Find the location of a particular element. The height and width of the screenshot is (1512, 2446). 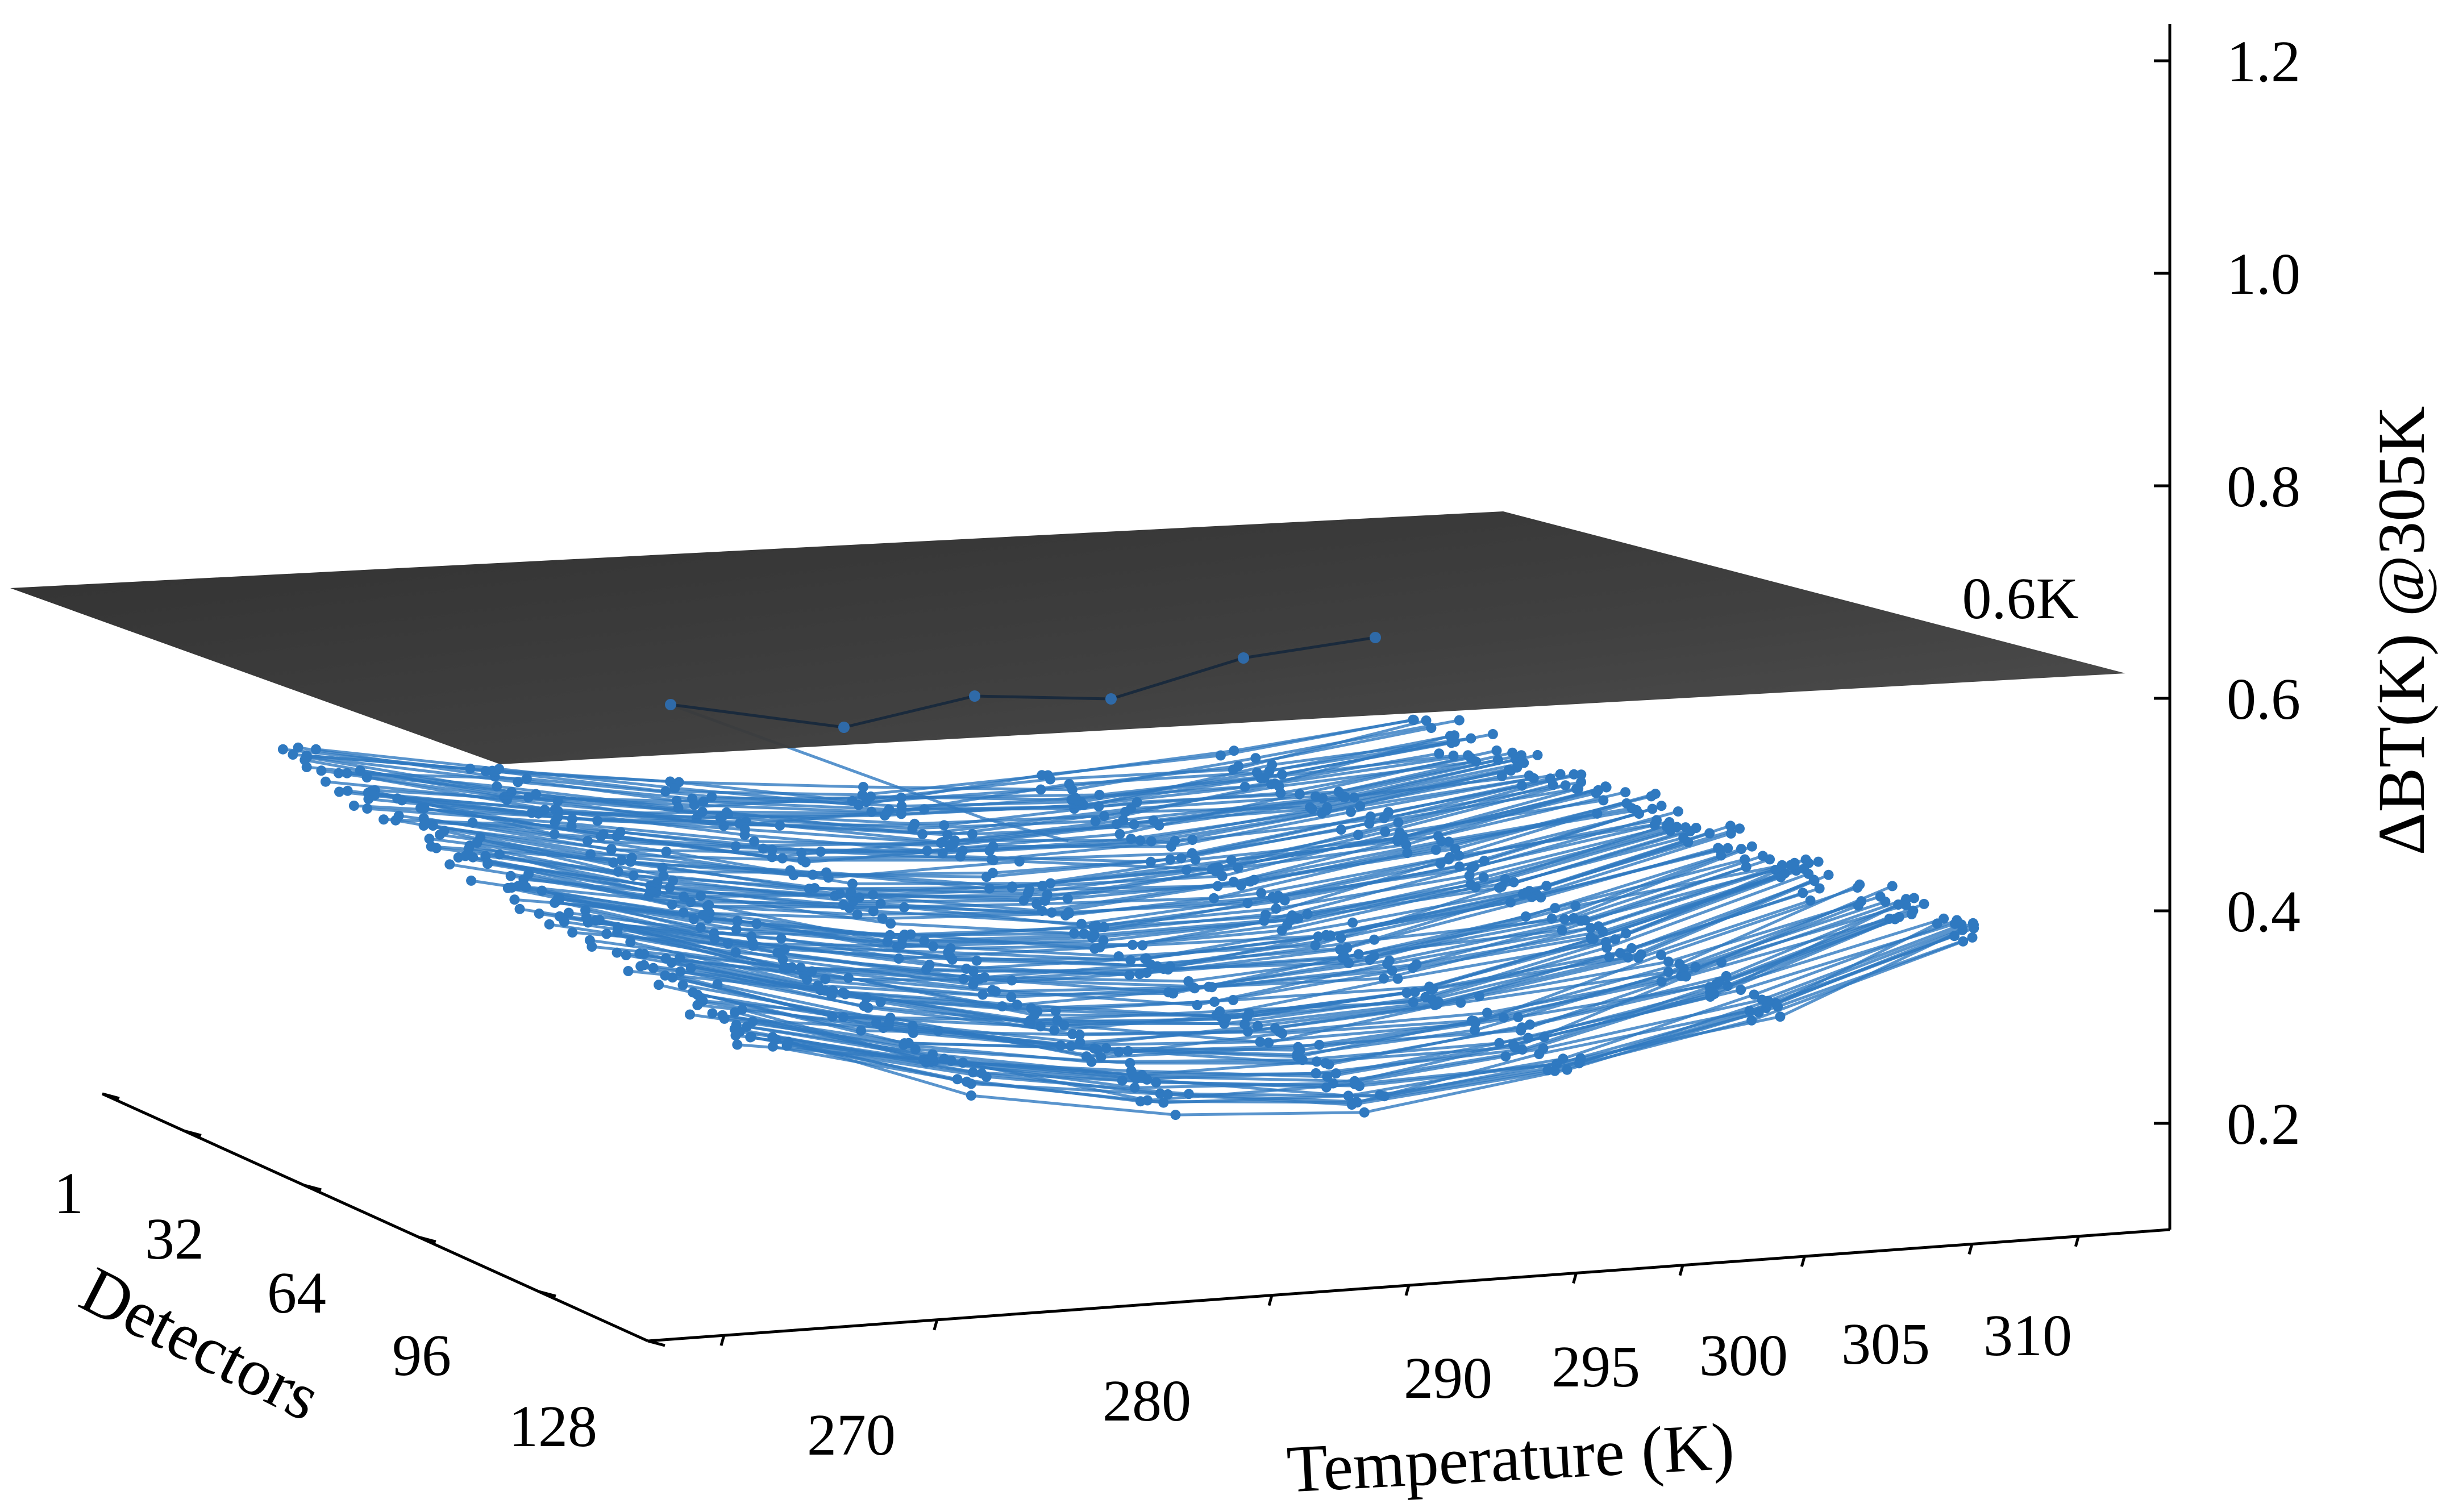

temperature-tick-label: 270 is located at coordinates (851, 1435).